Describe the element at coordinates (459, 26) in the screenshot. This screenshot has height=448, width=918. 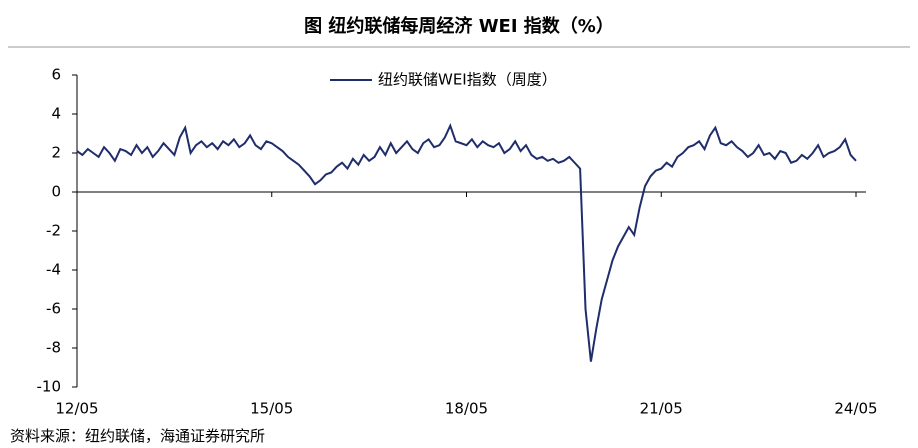
I see `chart-title: 图 纽约联储每周经济 WEI 指数（%）` at that location.